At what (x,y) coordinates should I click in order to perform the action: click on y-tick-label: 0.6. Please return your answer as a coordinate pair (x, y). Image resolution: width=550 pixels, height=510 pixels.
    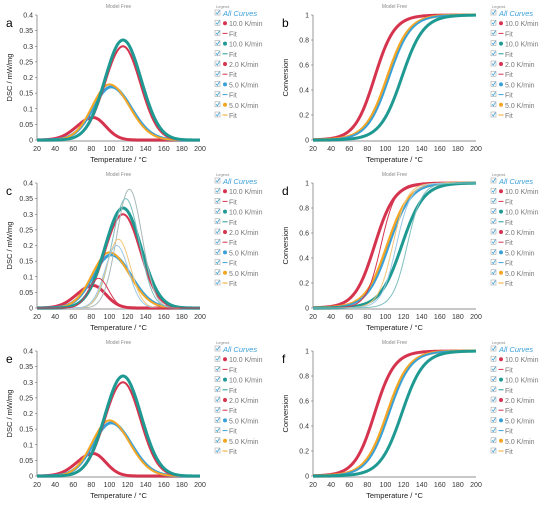
    Looking at the image, I should click on (304, 234).